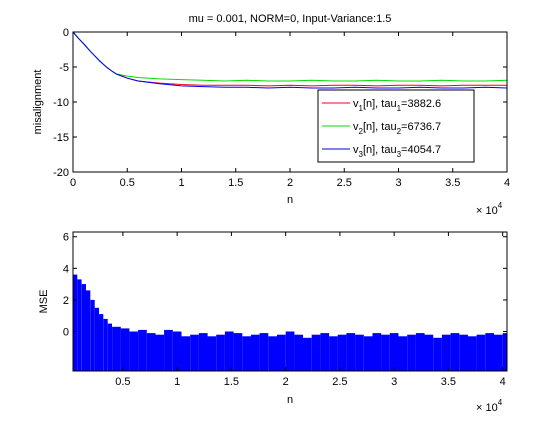  I want to click on x-exponent-power-top: 4, so click(500, 205).